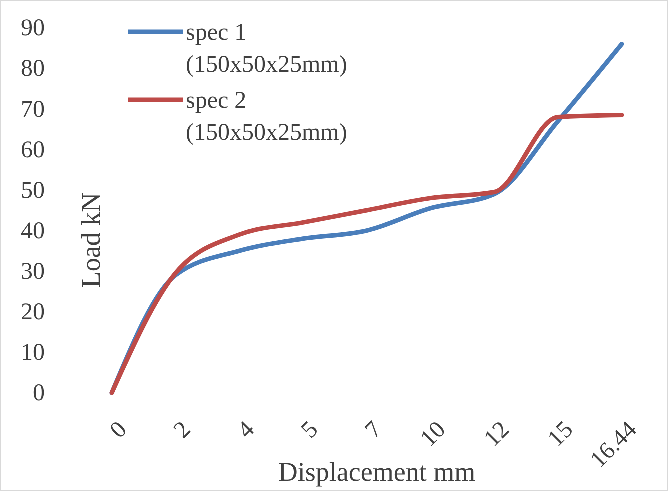 This screenshot has height=493, width=670. What do you see at coordinates (33, 109) in the screenshot?
I see `y-tick-label: 70` at bounding box center [33, 109].